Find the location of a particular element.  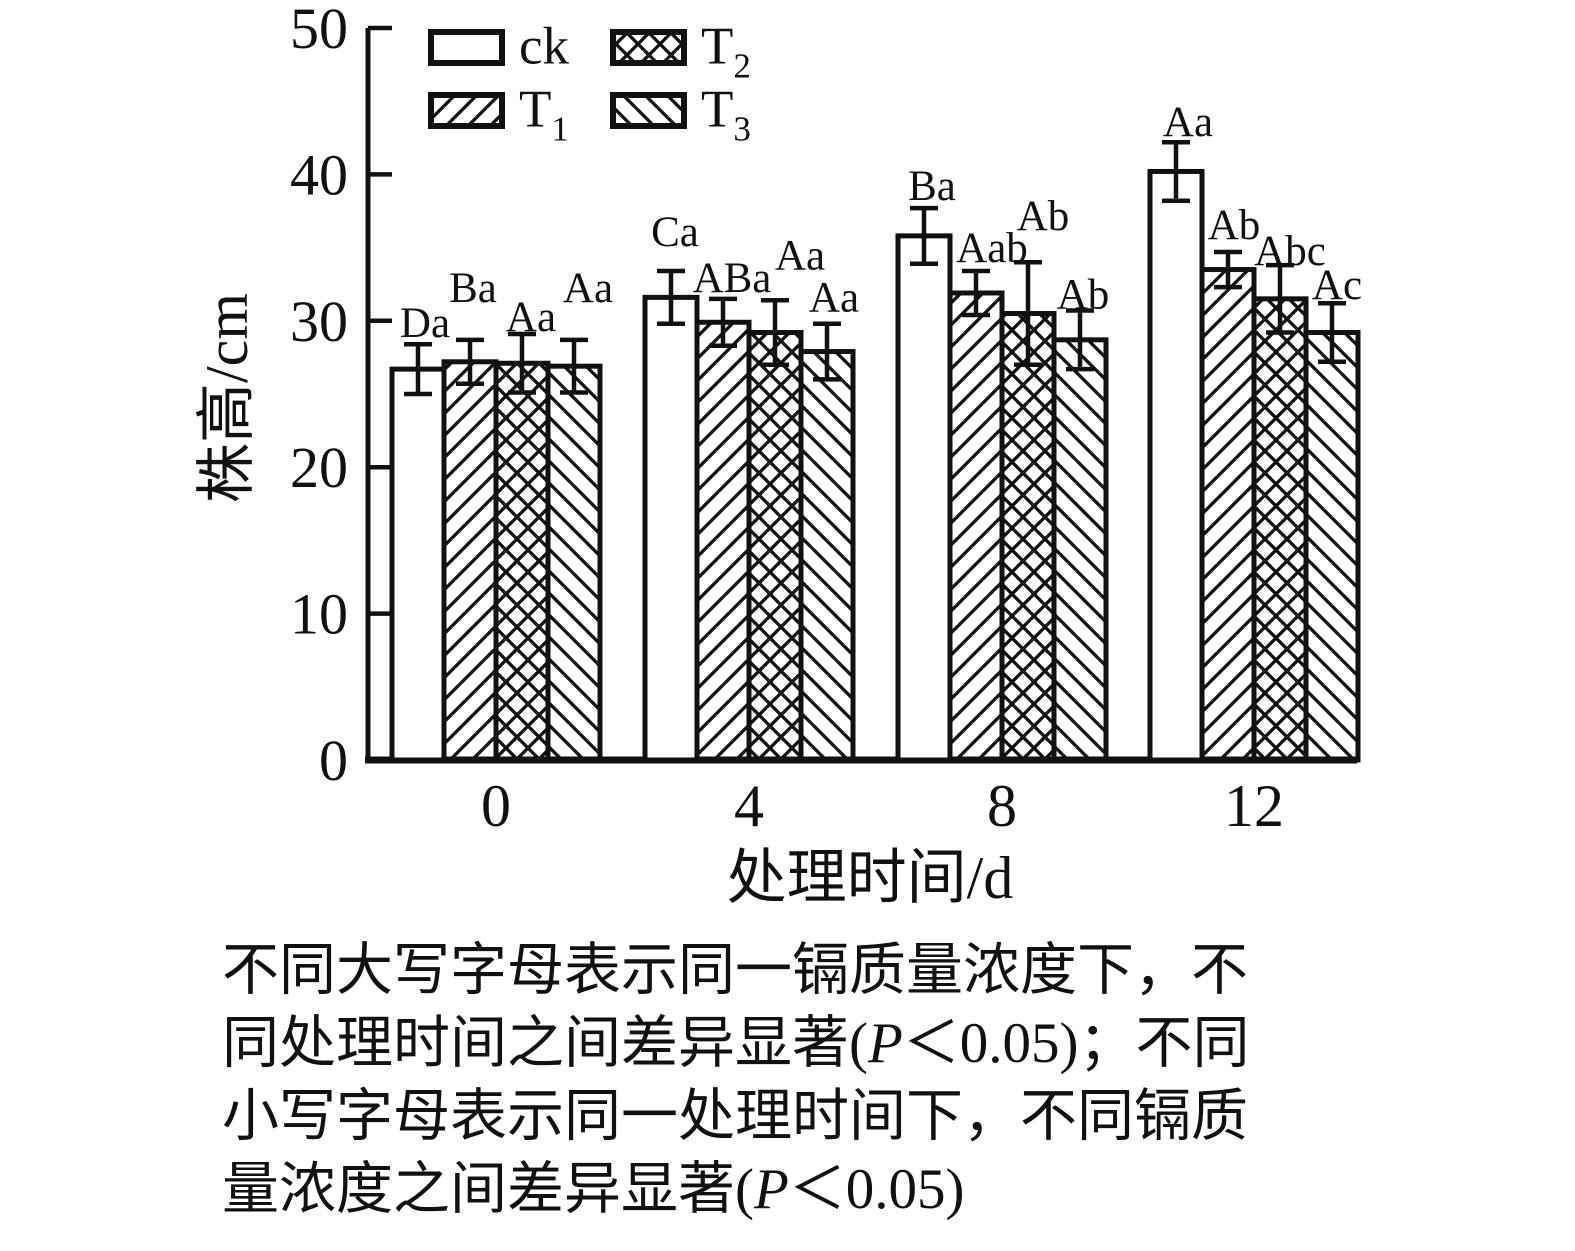

sig-label-T2-4: Aa is located at coordinates (800, 255).